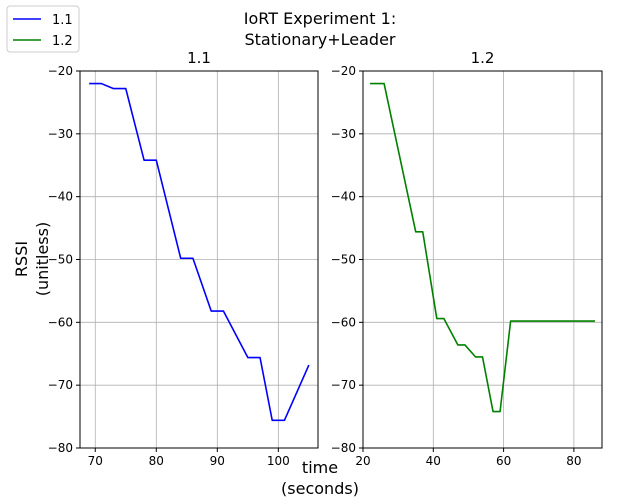  Describe the element at coordinates (60, 71) in the screenshot. I see `subplot-1-y-tick-label: −20` at that location.